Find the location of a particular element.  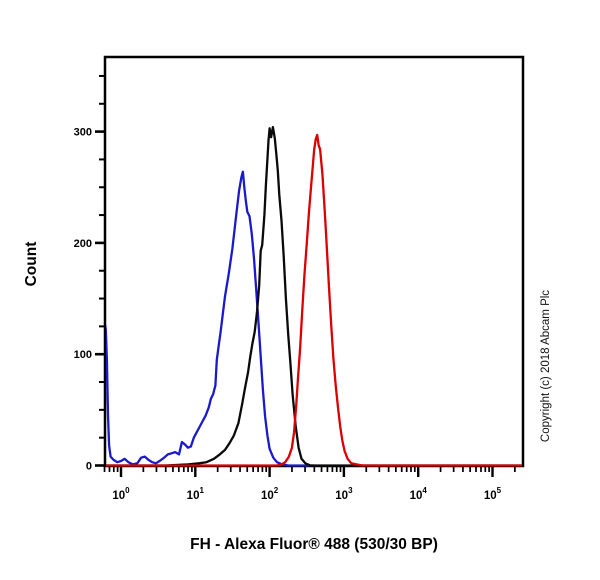

y-tick-label: 100 is located at coordinates (83, 355).